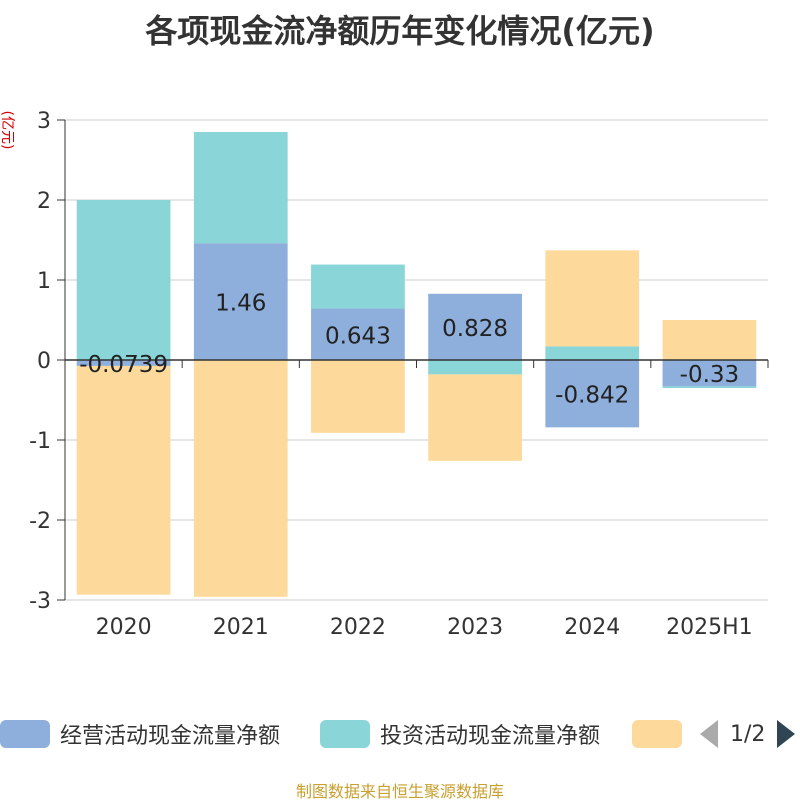  What do you see at coordinates (44, 361) in the screenshot?
I see `y-tick-label: 0` at bounding box center [44, 361].